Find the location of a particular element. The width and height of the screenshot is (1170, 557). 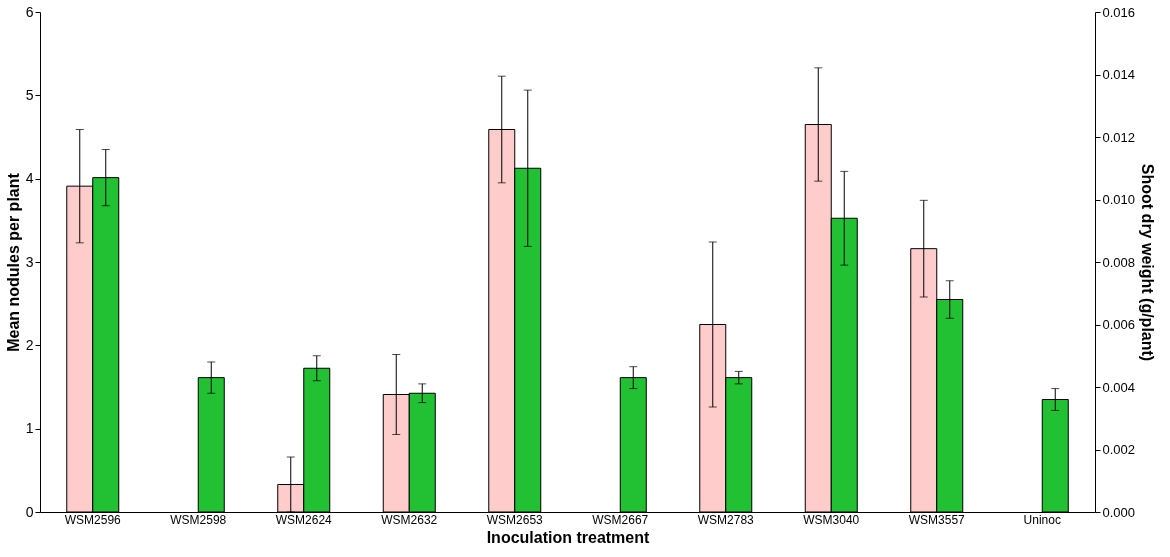

x-tick-label: WSM2598 is located at coordinates (198, 519).